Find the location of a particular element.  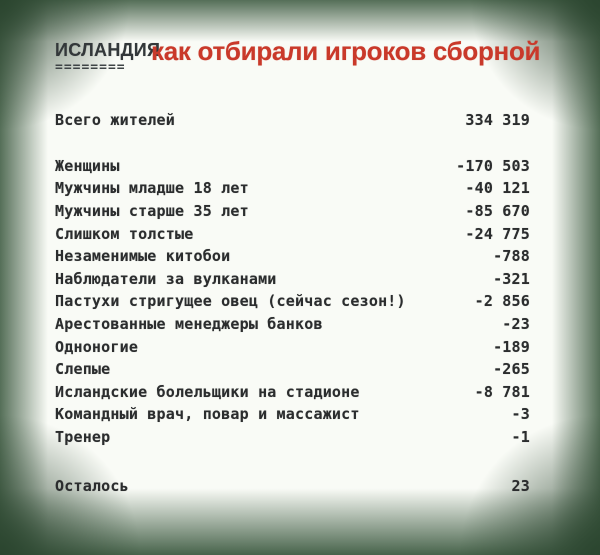

row-label: Слепые is located at coordinates (83, 369).